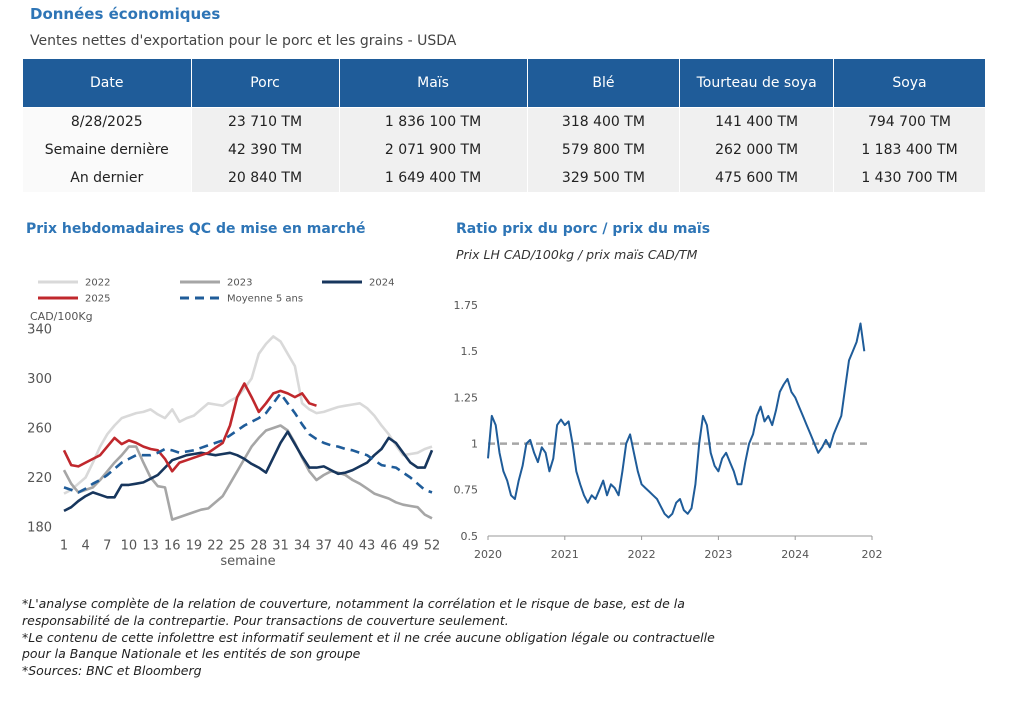 The height and width of the screenshot is (701, 1024). Describe the element at coordinates (265, 150) in the screenshot. I see `table-cell: 42 390 TM` at that location.